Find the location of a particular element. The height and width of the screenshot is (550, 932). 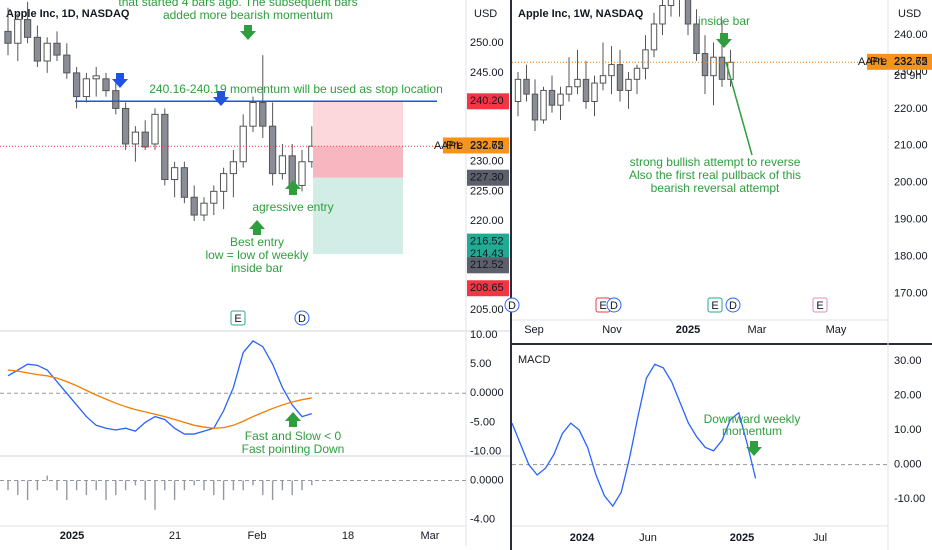

annotation: Fast and Slow < 0 is located at coordinates (293, 436).